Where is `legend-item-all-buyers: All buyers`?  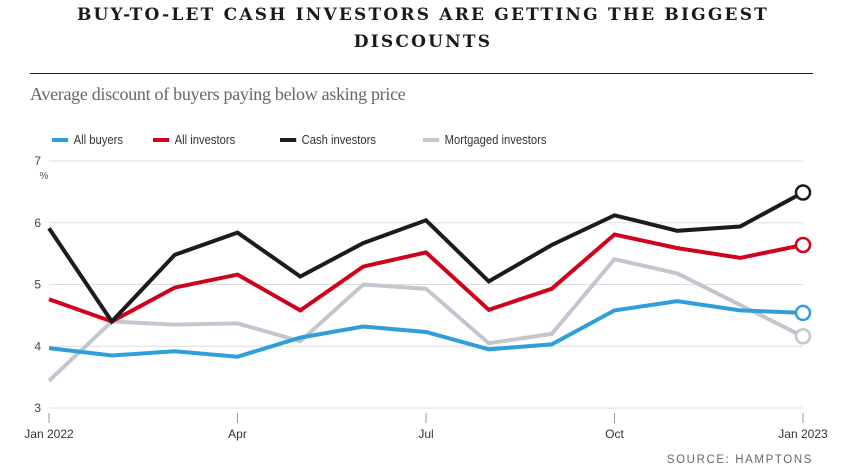
legend-item-all-buyers: All buyers is located at coordinates (87, 140).